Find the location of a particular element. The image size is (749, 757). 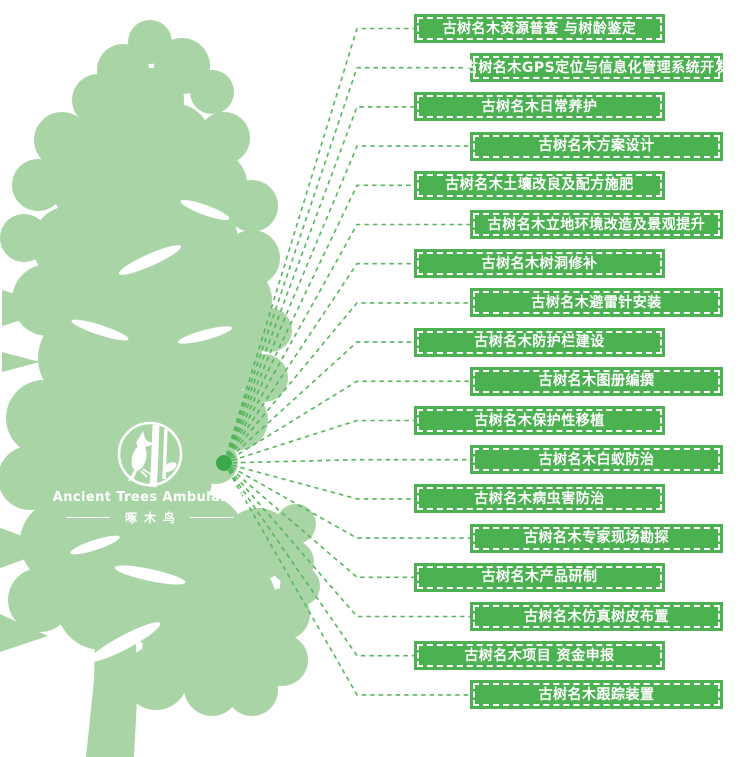

service-banner: 古树名木跟踪装置 is located at coordinates (596, 695).